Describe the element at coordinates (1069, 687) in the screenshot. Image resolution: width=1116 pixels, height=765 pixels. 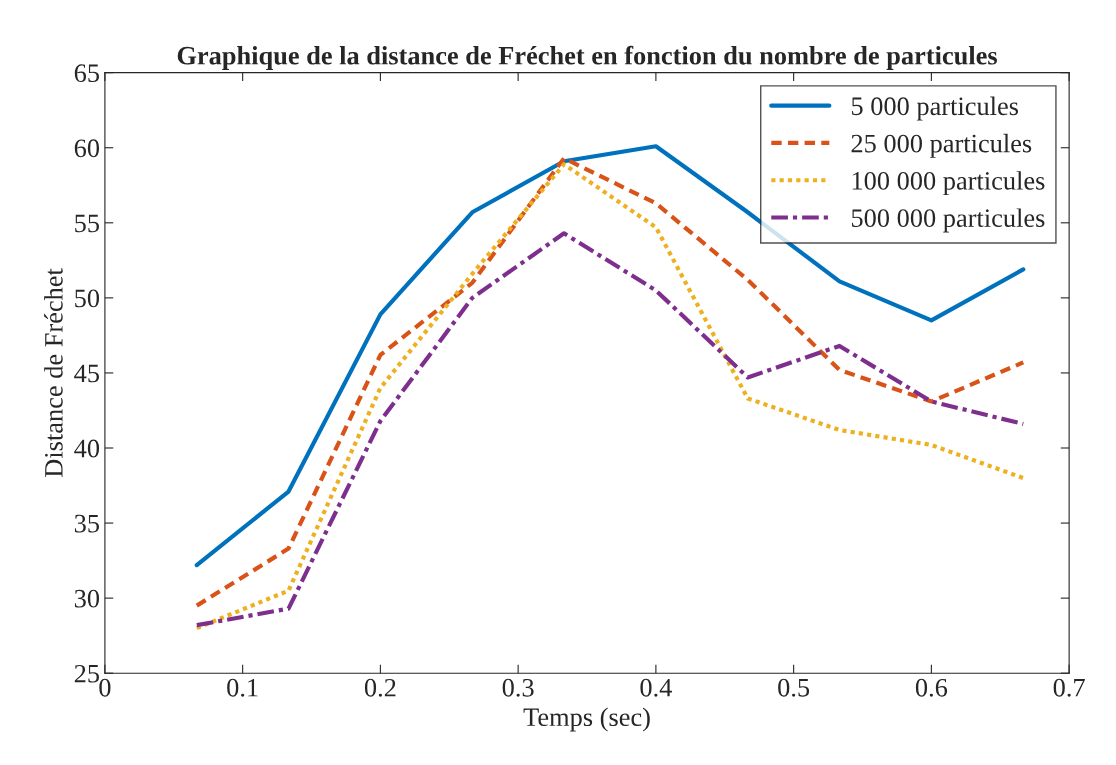
I see `x-tick-label: 0.7` at that location.